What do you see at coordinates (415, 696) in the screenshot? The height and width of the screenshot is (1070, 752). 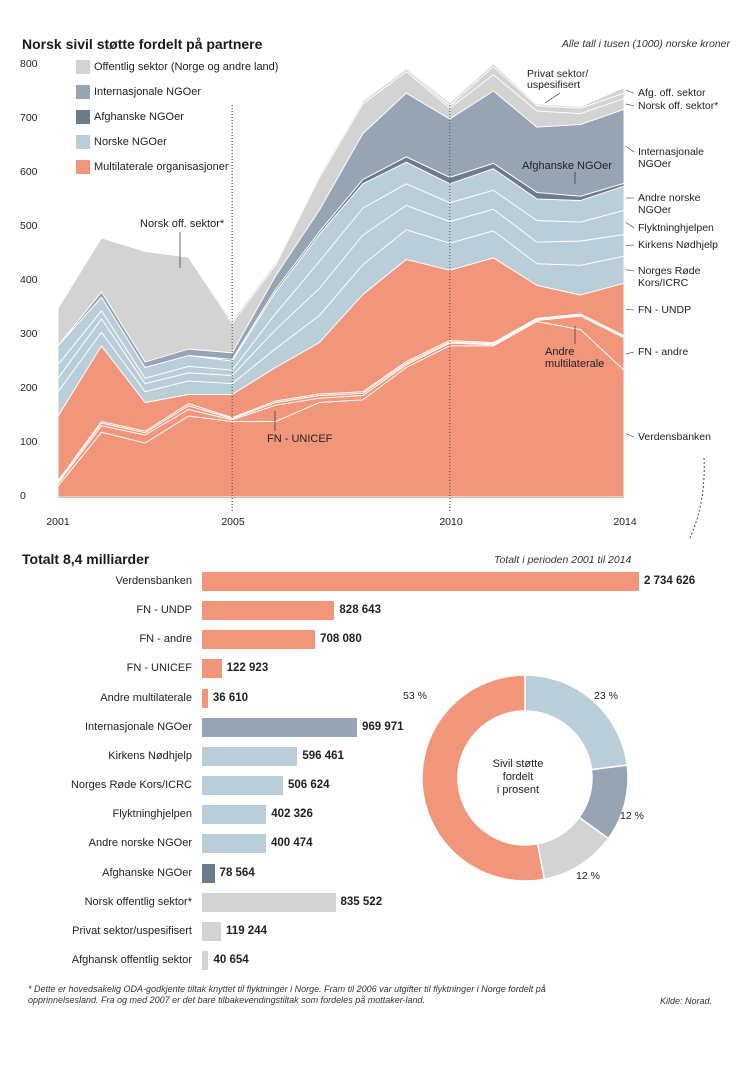 I see `donut-pct-label: 53 %` at bounding box center [415, 696].